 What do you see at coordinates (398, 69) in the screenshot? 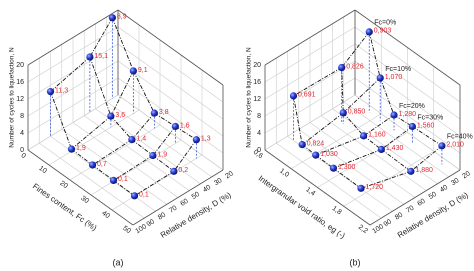
I see `annotation: Fc=10%` at bounding box center [398, 69].